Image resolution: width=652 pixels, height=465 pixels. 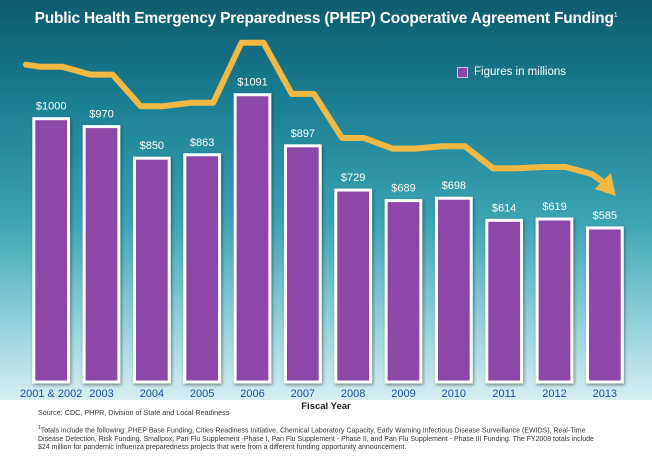 What do you see at coordinates (152, 394) in the screenshot?
I see `category-label: 2004` at bounding box center [152, 394].